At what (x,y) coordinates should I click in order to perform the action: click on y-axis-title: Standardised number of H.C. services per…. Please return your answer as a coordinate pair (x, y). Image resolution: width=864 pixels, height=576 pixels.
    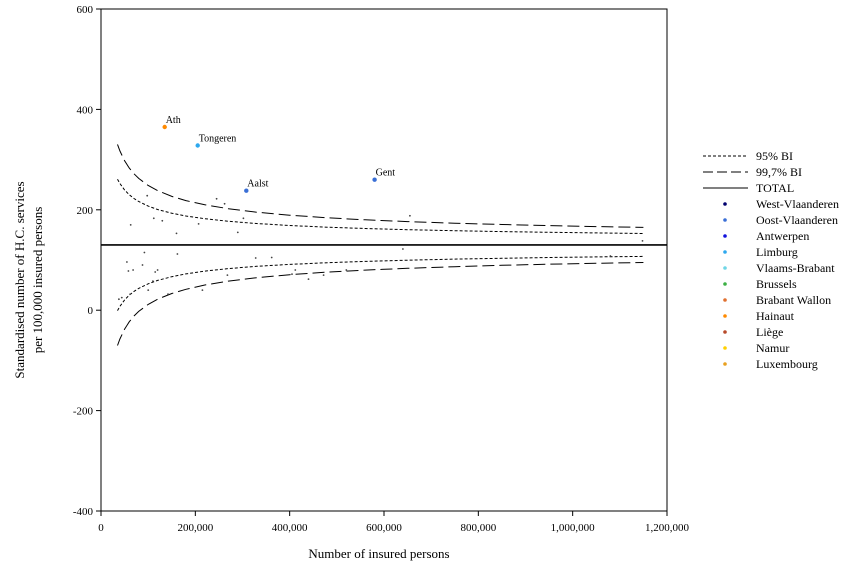
    Looking at the image, I should click on (28, 279).